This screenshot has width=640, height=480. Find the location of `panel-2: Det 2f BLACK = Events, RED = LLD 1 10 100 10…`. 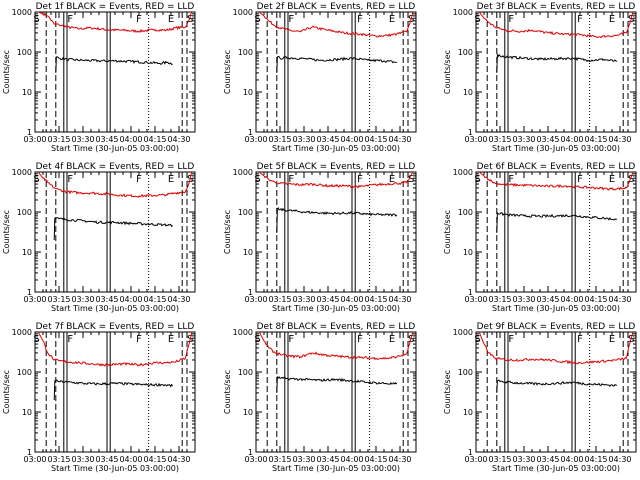

panel-2: Det 2f BLACK = Events, RED = LLD 1 10 100 10… is located at coordinates (320, 77).